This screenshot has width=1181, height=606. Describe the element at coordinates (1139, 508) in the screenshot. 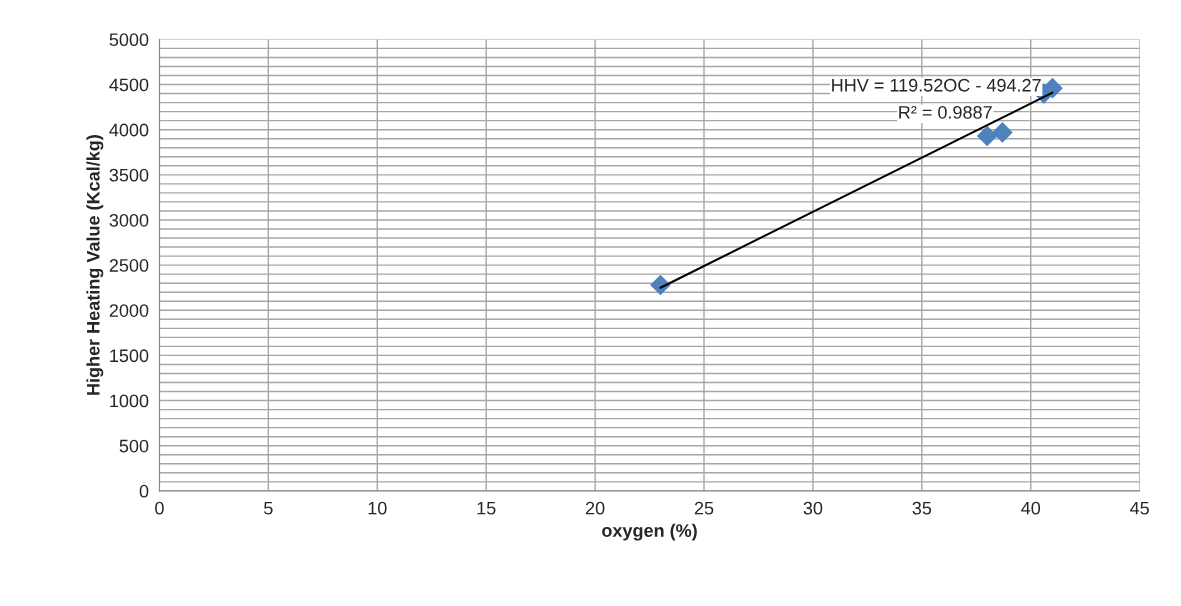

I see `x-tick-label: 45` at that location.